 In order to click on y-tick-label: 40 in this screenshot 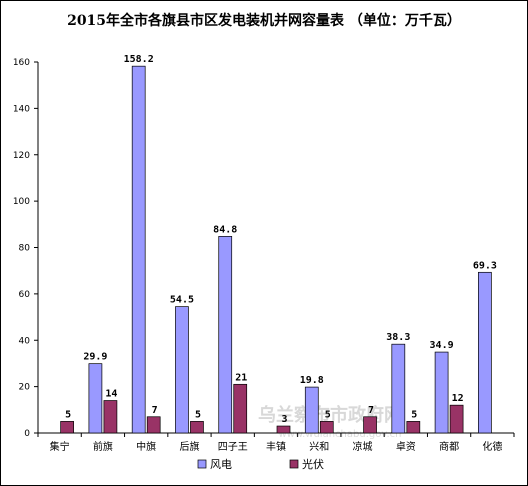, I will do `click(25, 341)`.